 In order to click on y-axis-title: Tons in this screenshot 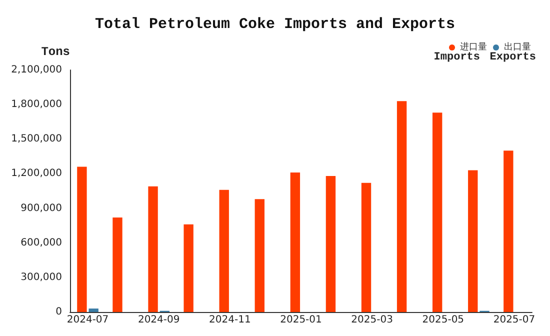, I will do `click(55, 52)`.